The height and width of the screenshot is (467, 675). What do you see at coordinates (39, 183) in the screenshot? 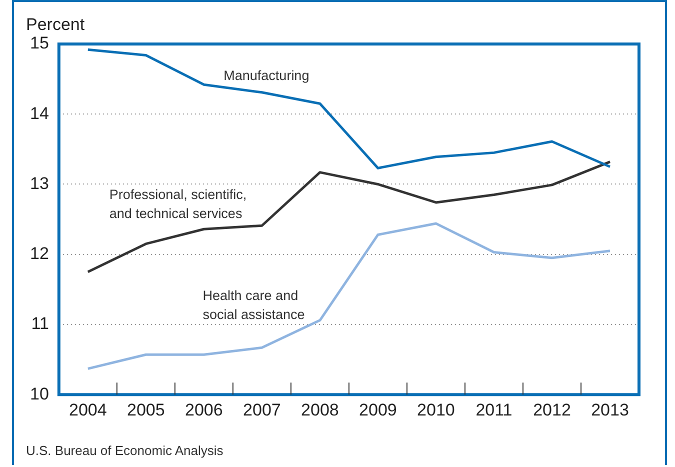
I see `y-tick-label: 13` at bounding box center [39, 183].